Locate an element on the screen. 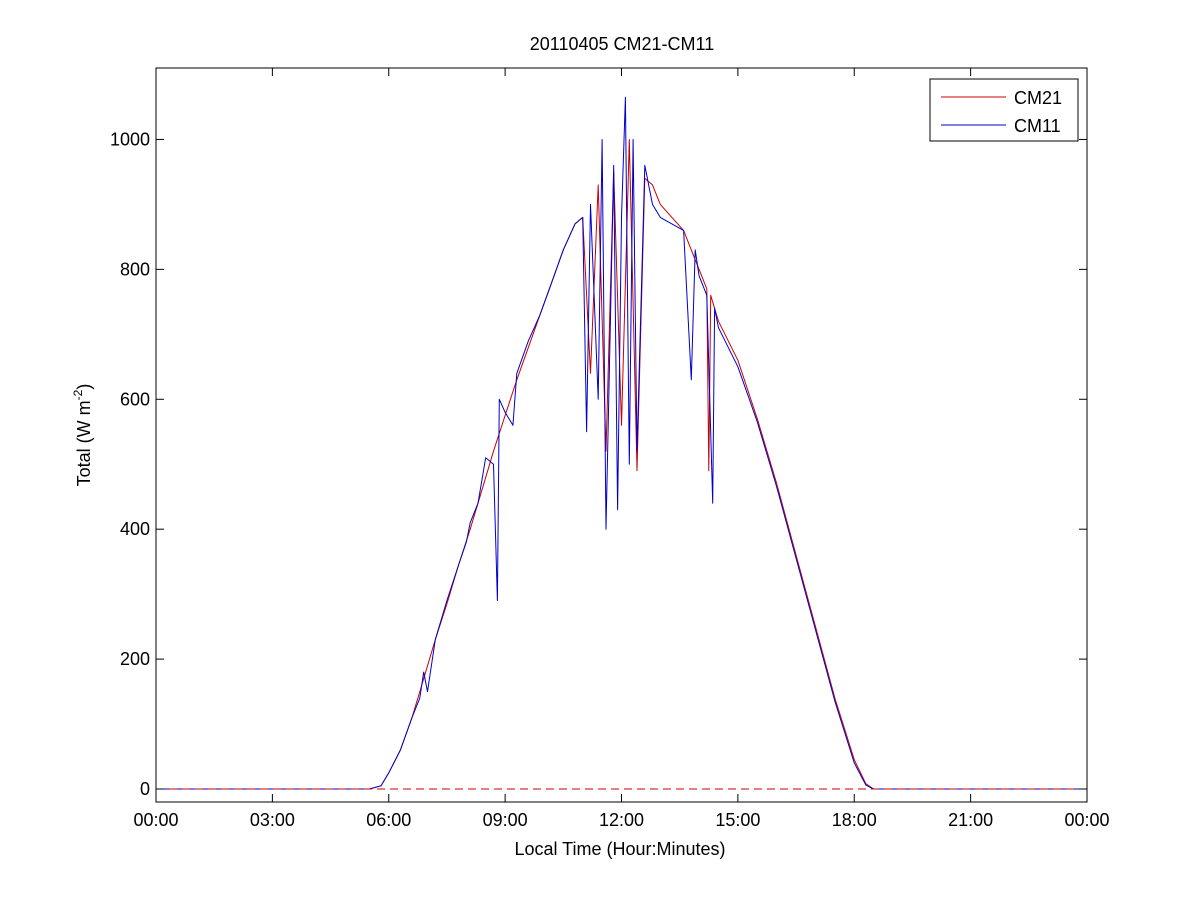 The height and width of the screenshot is (901, 1201). y-axis-label-close: ) is located at coordinates (84, 387).